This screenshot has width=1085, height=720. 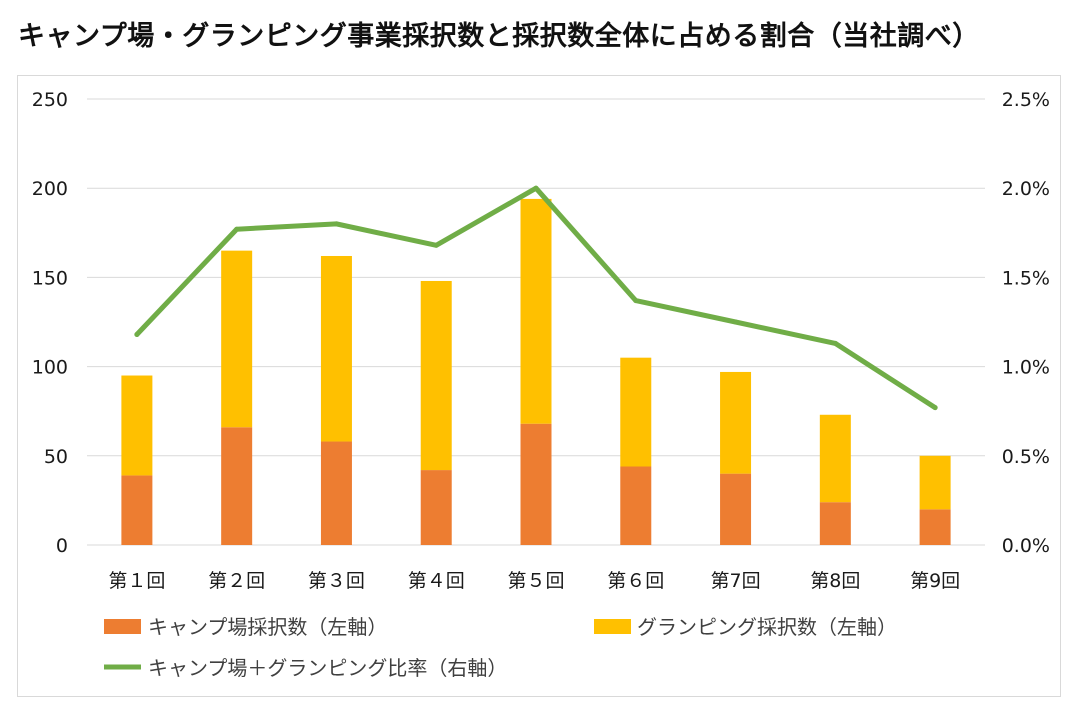 What do you see at coordinates (336, 581) in the screenshot?
I see `x-tick-label: 第３回` at bounding box center [336, 581].